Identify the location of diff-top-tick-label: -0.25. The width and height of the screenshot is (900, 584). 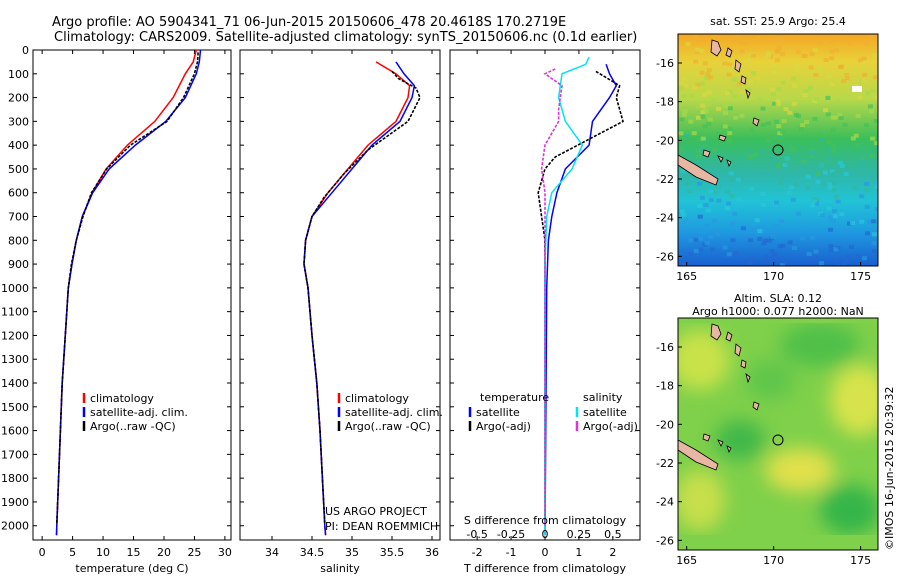
(511, 534).